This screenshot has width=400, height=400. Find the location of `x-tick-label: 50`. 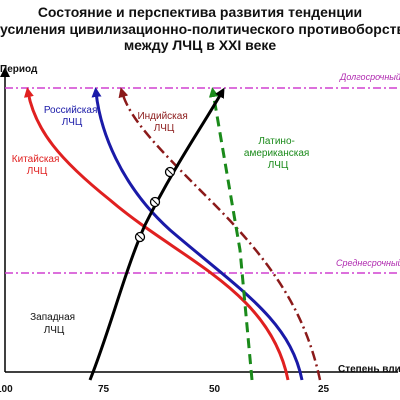

x-tick-label: 50 is located at coordinates (215, 389).